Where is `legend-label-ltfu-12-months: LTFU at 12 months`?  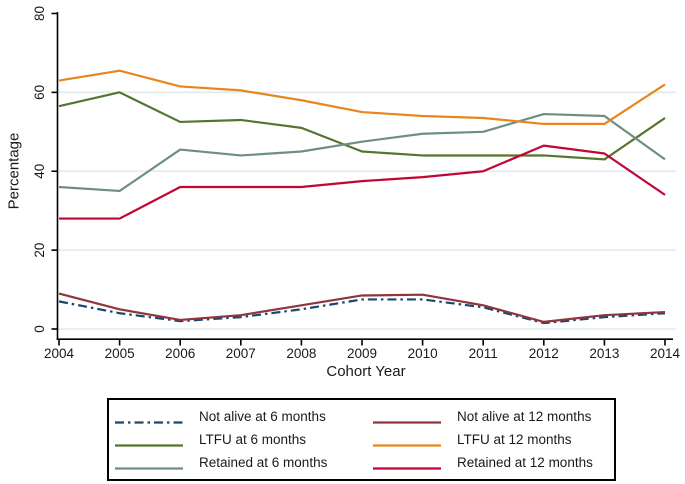
legend-label-ltfu-12-months: LTFU at 12 months is located at coordinates (514, 439).